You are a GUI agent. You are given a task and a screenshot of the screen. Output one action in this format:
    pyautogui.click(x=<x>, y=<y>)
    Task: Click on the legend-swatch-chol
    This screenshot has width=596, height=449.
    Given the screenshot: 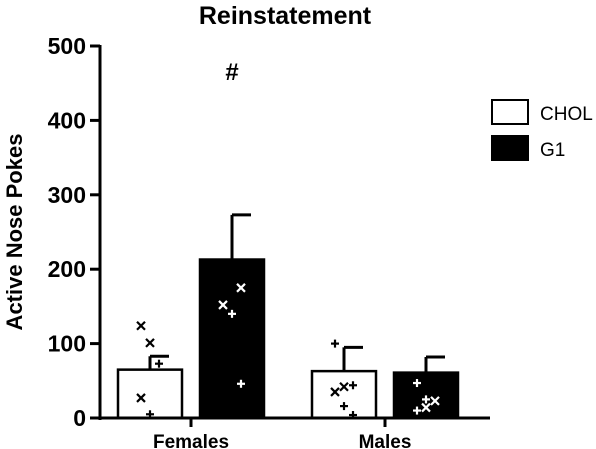 What is the action you would take?
    pyautogui.click(x=510, y=112)
    